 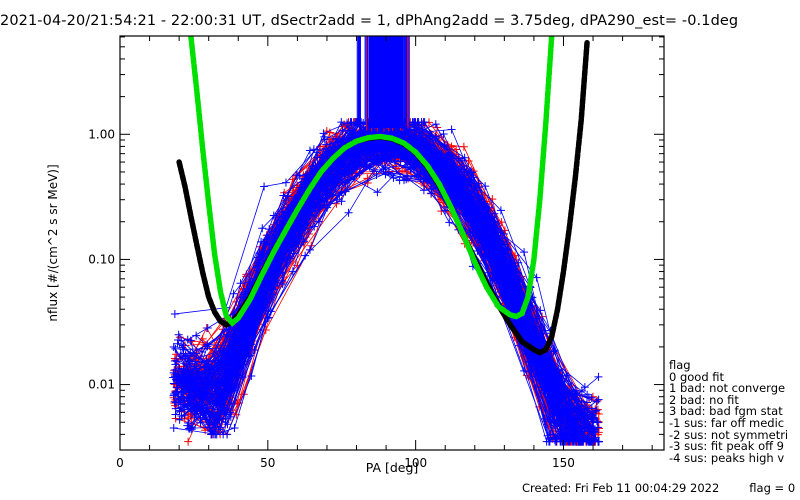 What do you see at coordinates (563, 463) in the screenshot?
I see `x-tick-label: 150` at bounding box center [563, 463].